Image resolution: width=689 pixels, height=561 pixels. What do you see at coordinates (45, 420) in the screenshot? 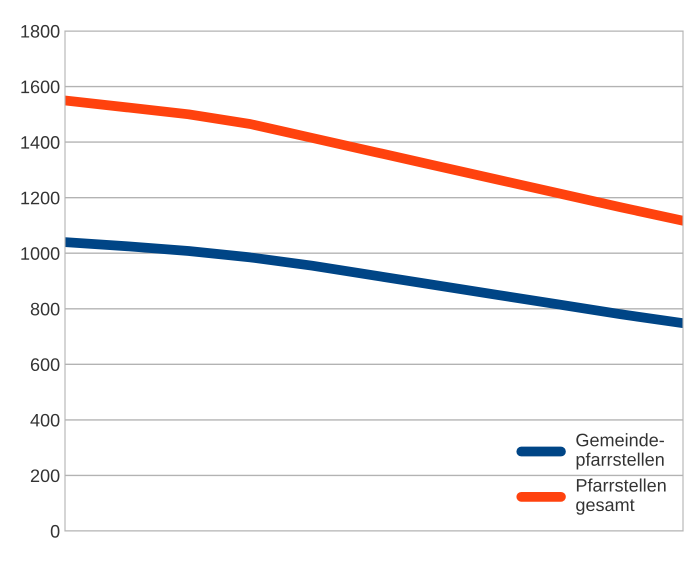
I see `y-tick-label: 400` at bounding box center [45, 420].